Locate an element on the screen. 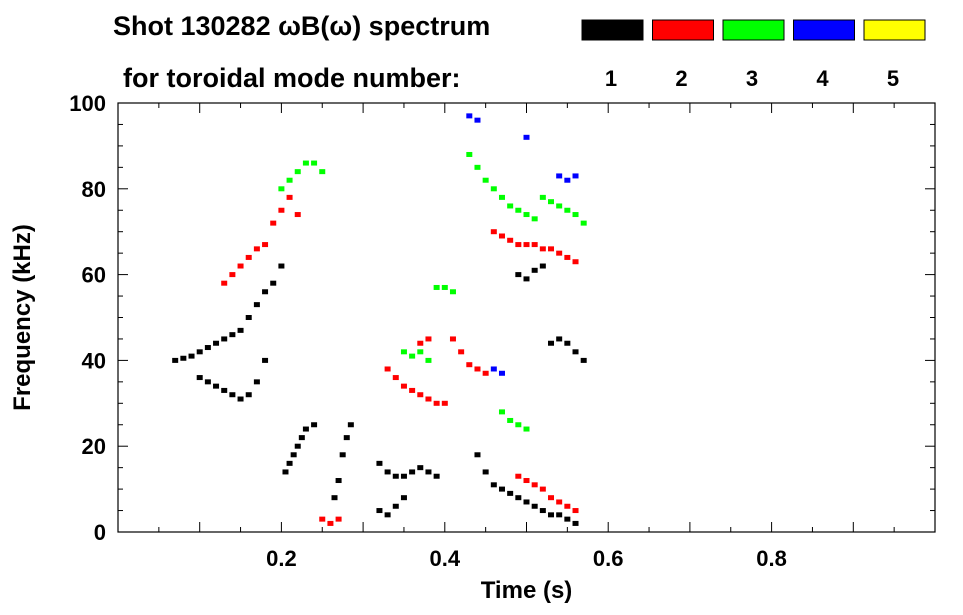 The image size is (963, 615). y-tick-label: 60 is located at coordinates (94, 275).